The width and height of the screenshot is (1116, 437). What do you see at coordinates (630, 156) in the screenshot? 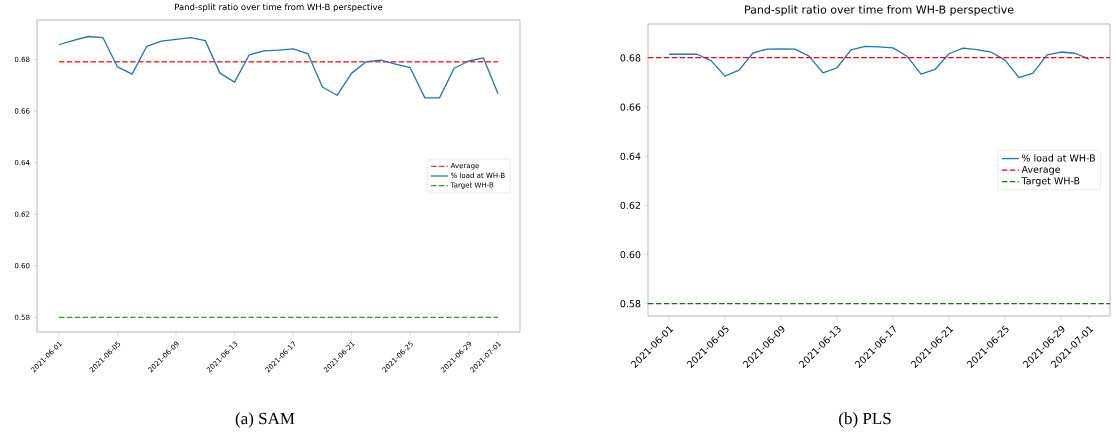
I see `y-tick-label: 0.64` at bounding box center [630, 156].